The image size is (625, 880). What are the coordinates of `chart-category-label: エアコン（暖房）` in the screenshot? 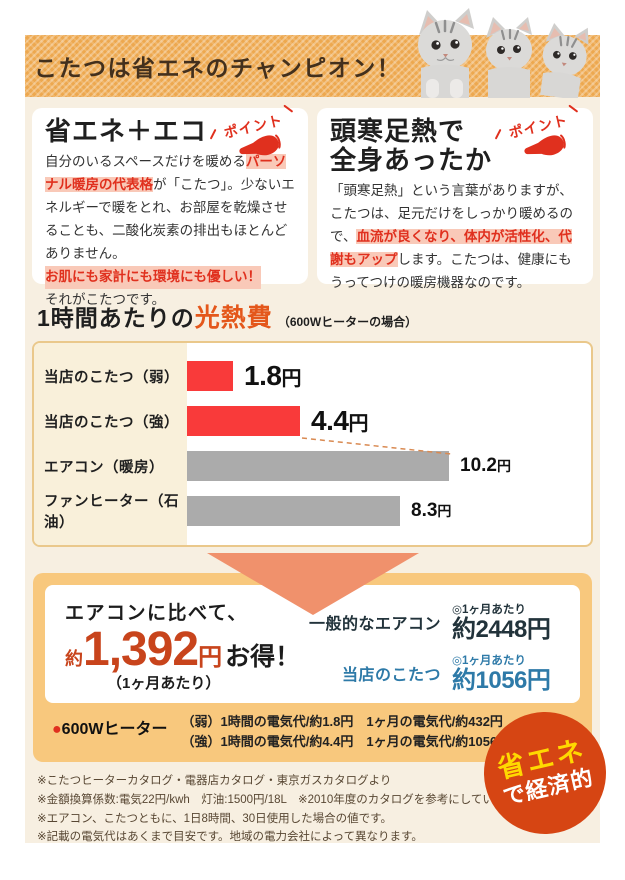 It's located at (104, 467).